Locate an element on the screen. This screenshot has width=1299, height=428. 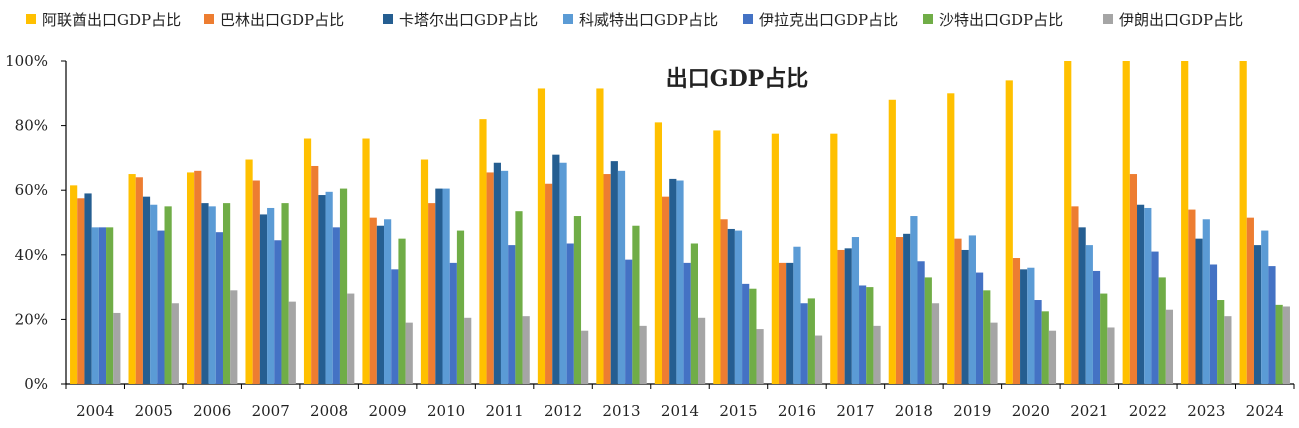
y-tick-label: 100% is located at coordinates (26, 61).